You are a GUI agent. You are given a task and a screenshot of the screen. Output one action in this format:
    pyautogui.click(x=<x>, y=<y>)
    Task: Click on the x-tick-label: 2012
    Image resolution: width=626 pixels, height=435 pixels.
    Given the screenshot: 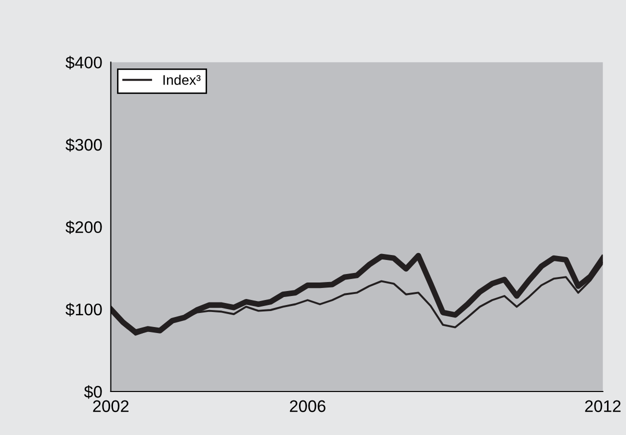 What is the action you would take?
    pyautogui.click(x=603, y=406)
    